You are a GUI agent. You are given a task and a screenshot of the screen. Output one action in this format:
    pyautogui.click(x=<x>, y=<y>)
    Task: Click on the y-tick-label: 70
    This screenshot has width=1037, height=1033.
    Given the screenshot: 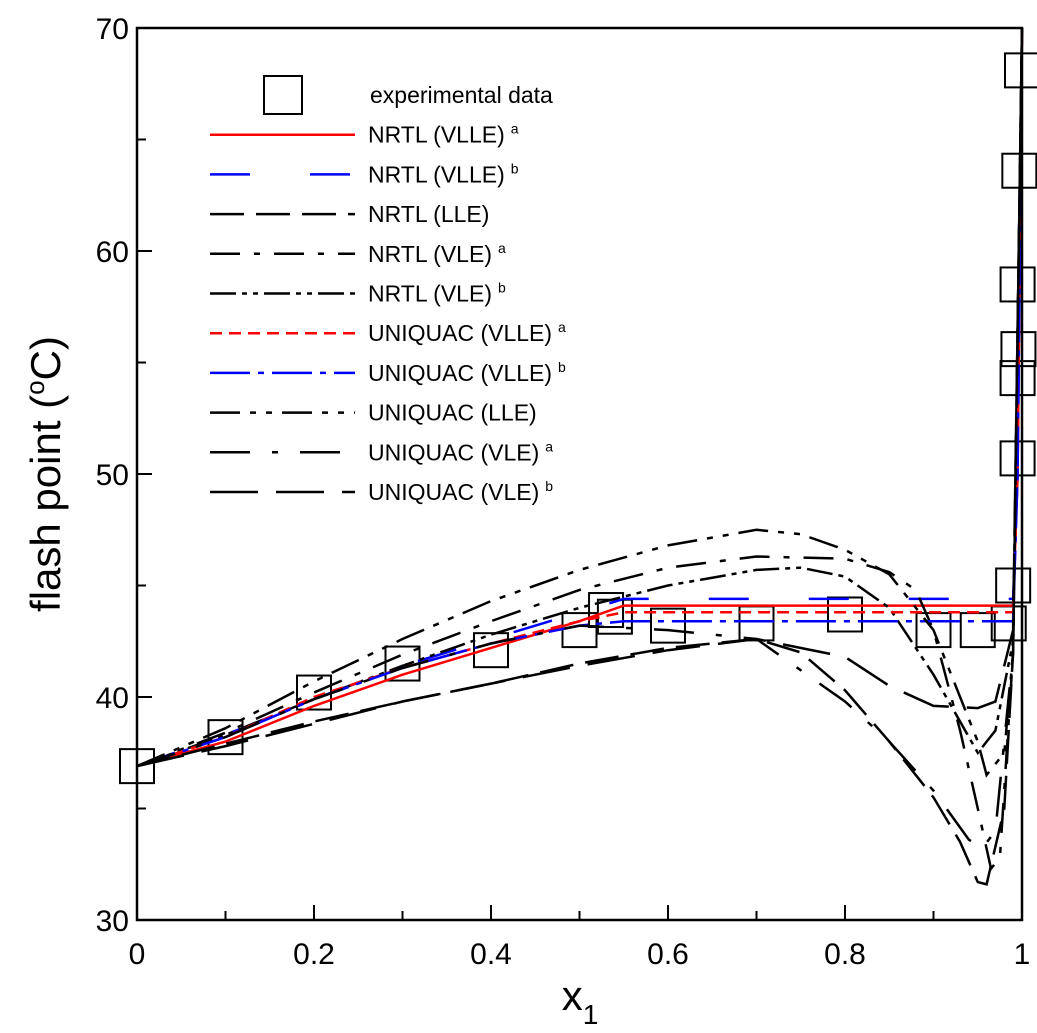 What is the action you would take?
    pyautogui.click(x=112, y=29)
    